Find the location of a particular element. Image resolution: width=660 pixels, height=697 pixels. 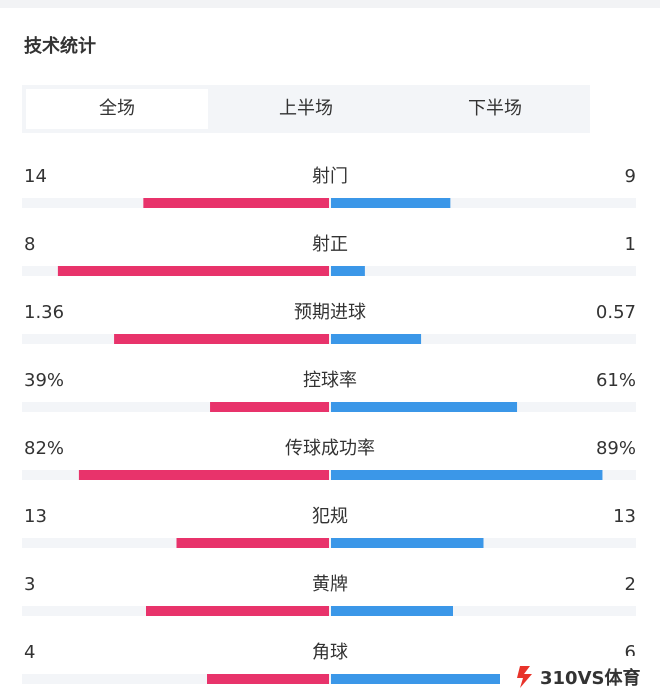

active-tab is located at coordinates (117, 109).